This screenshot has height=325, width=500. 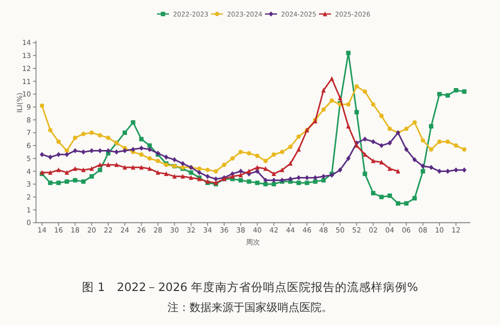 I want to click on text: 图 1 2022－2026 年度南方省份哨点医院报告的流感样病例%, so click(x=250, y=287).